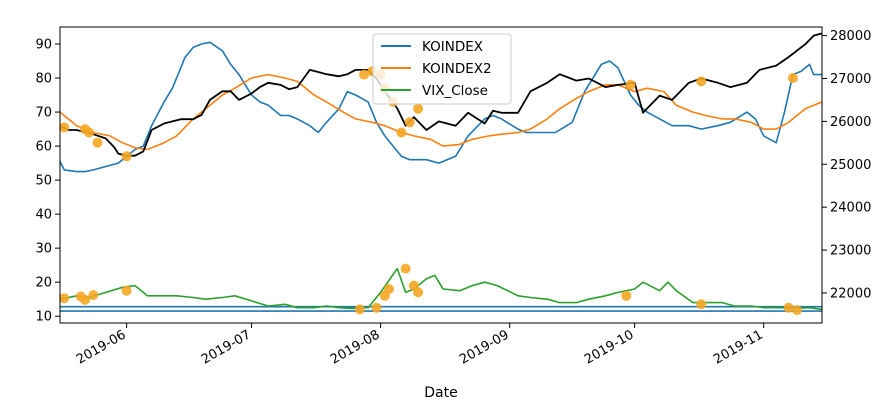  I want to click on x-tick-label: 2019-07, so click(226, 347).